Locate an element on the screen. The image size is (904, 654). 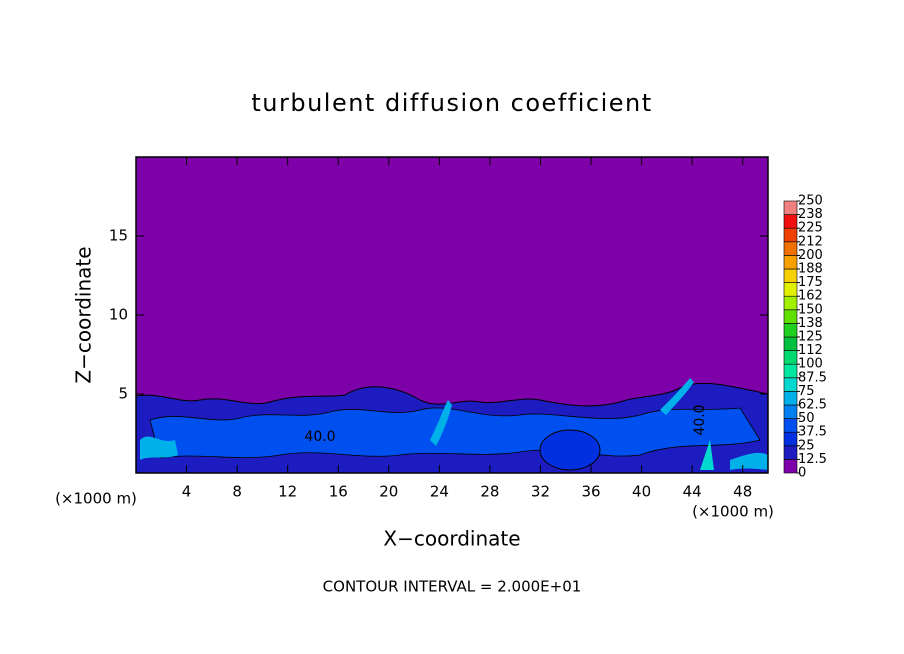
y-tick-label: 10 is located at coordinates (118, 315).